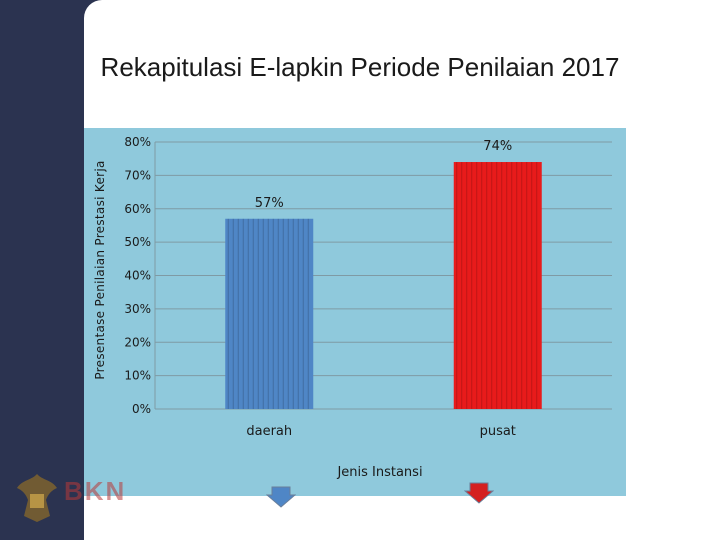  I want to click on y-tick-label: 50%, so click(137, 242).